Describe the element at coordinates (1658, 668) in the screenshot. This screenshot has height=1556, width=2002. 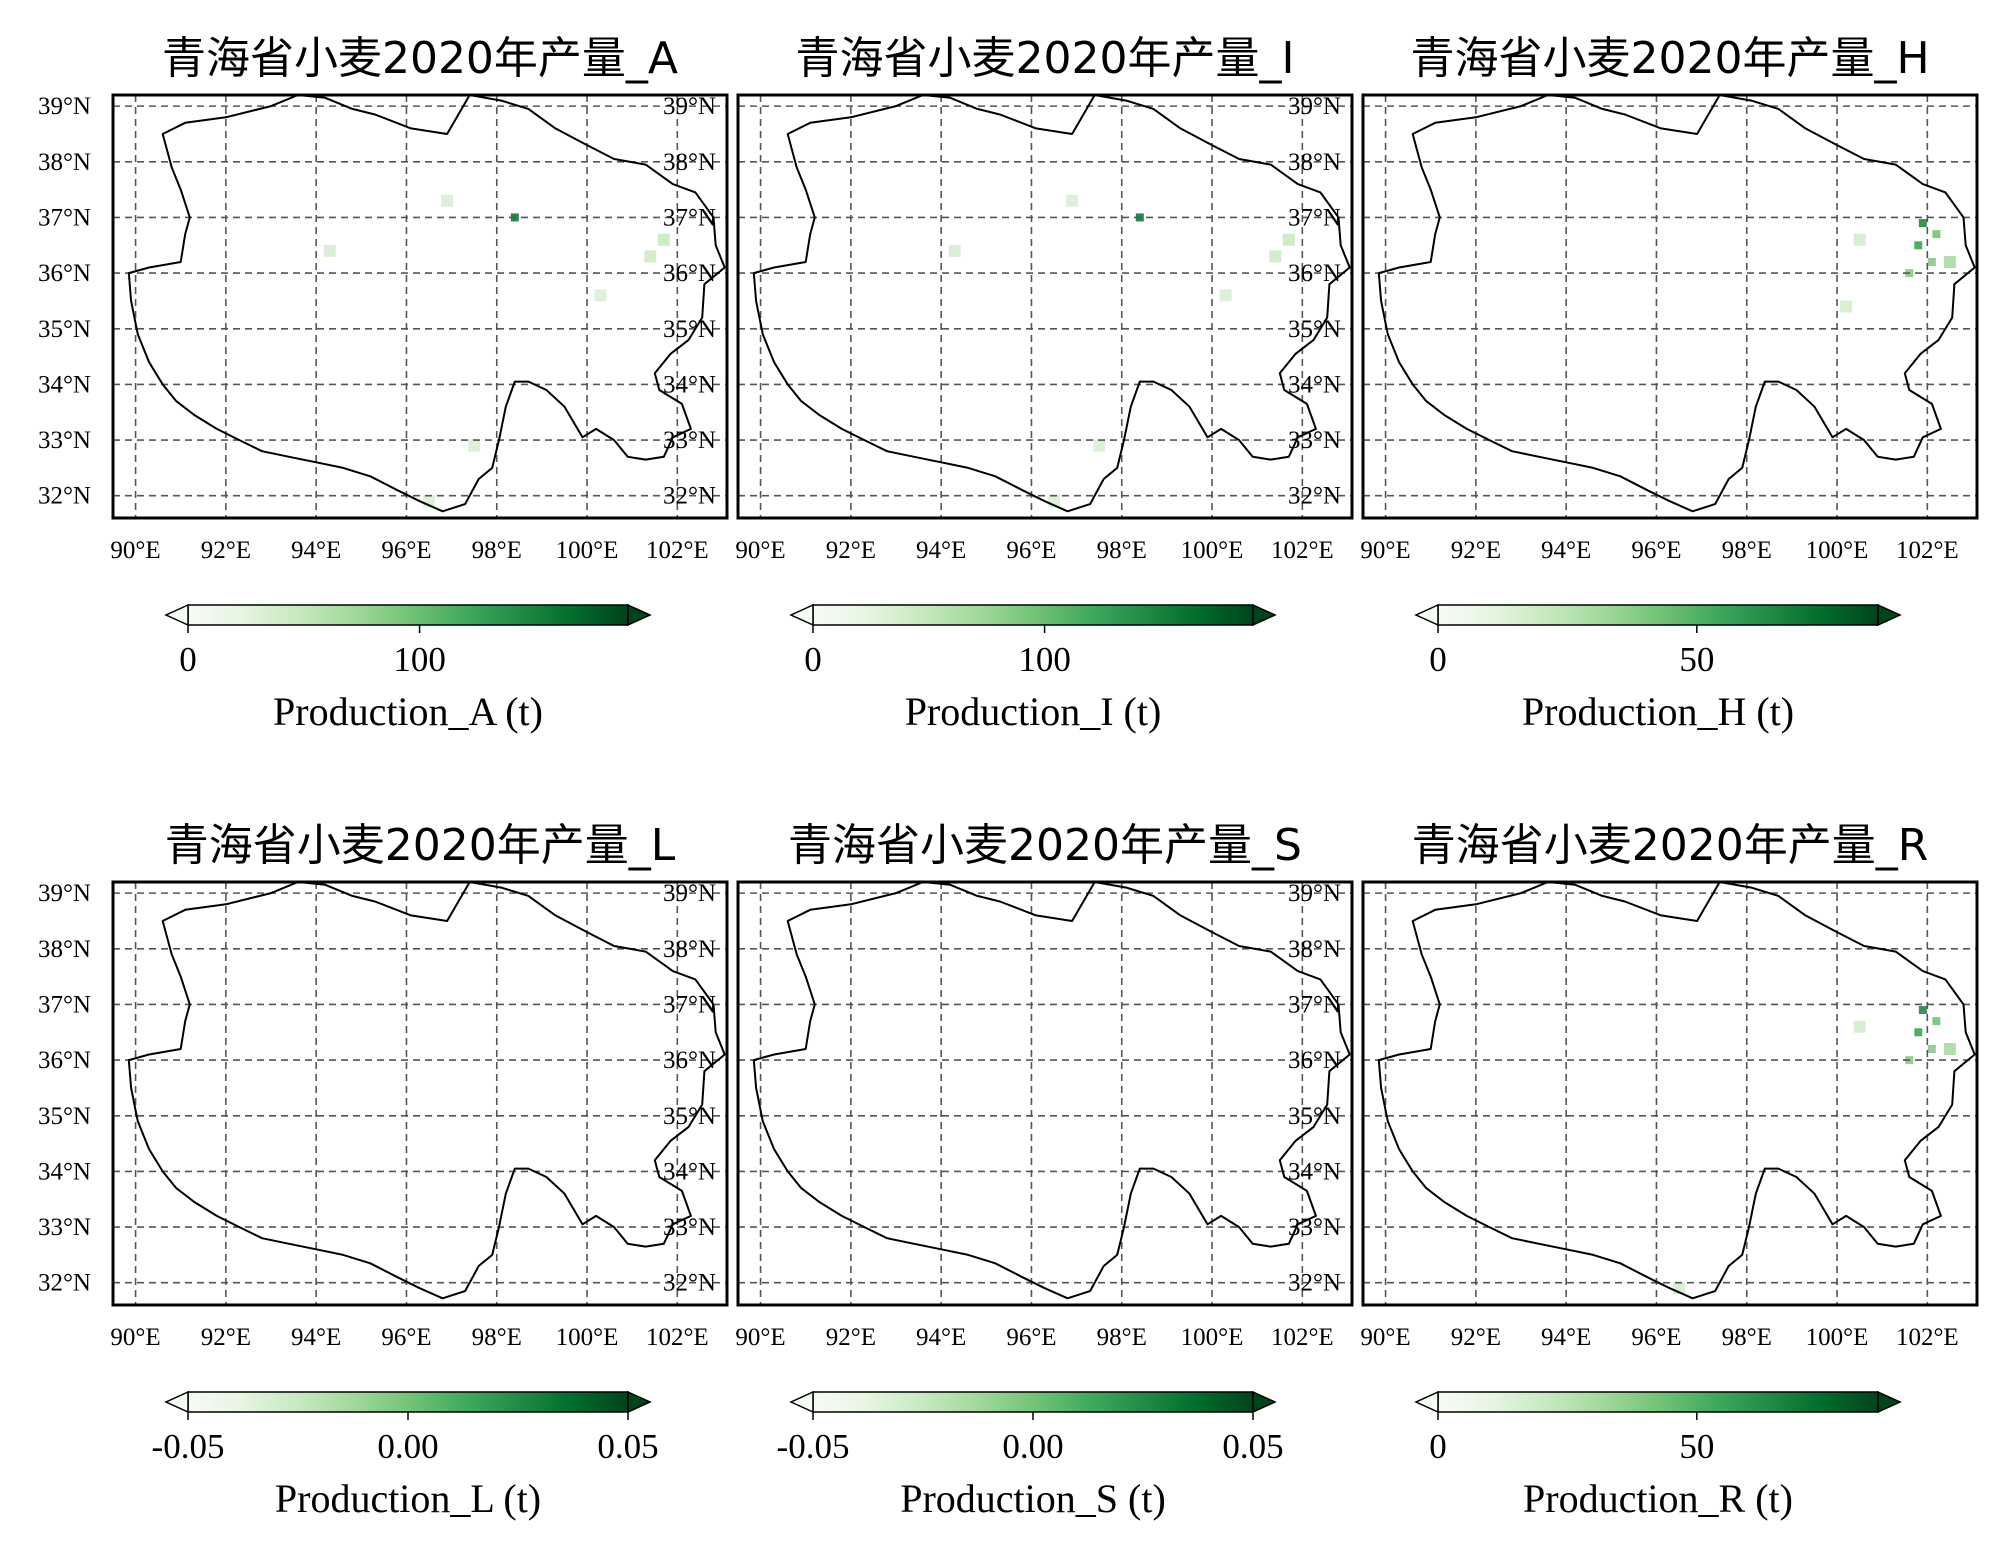
I see `colorbar: 0 50 Production_H (t)` at that location.